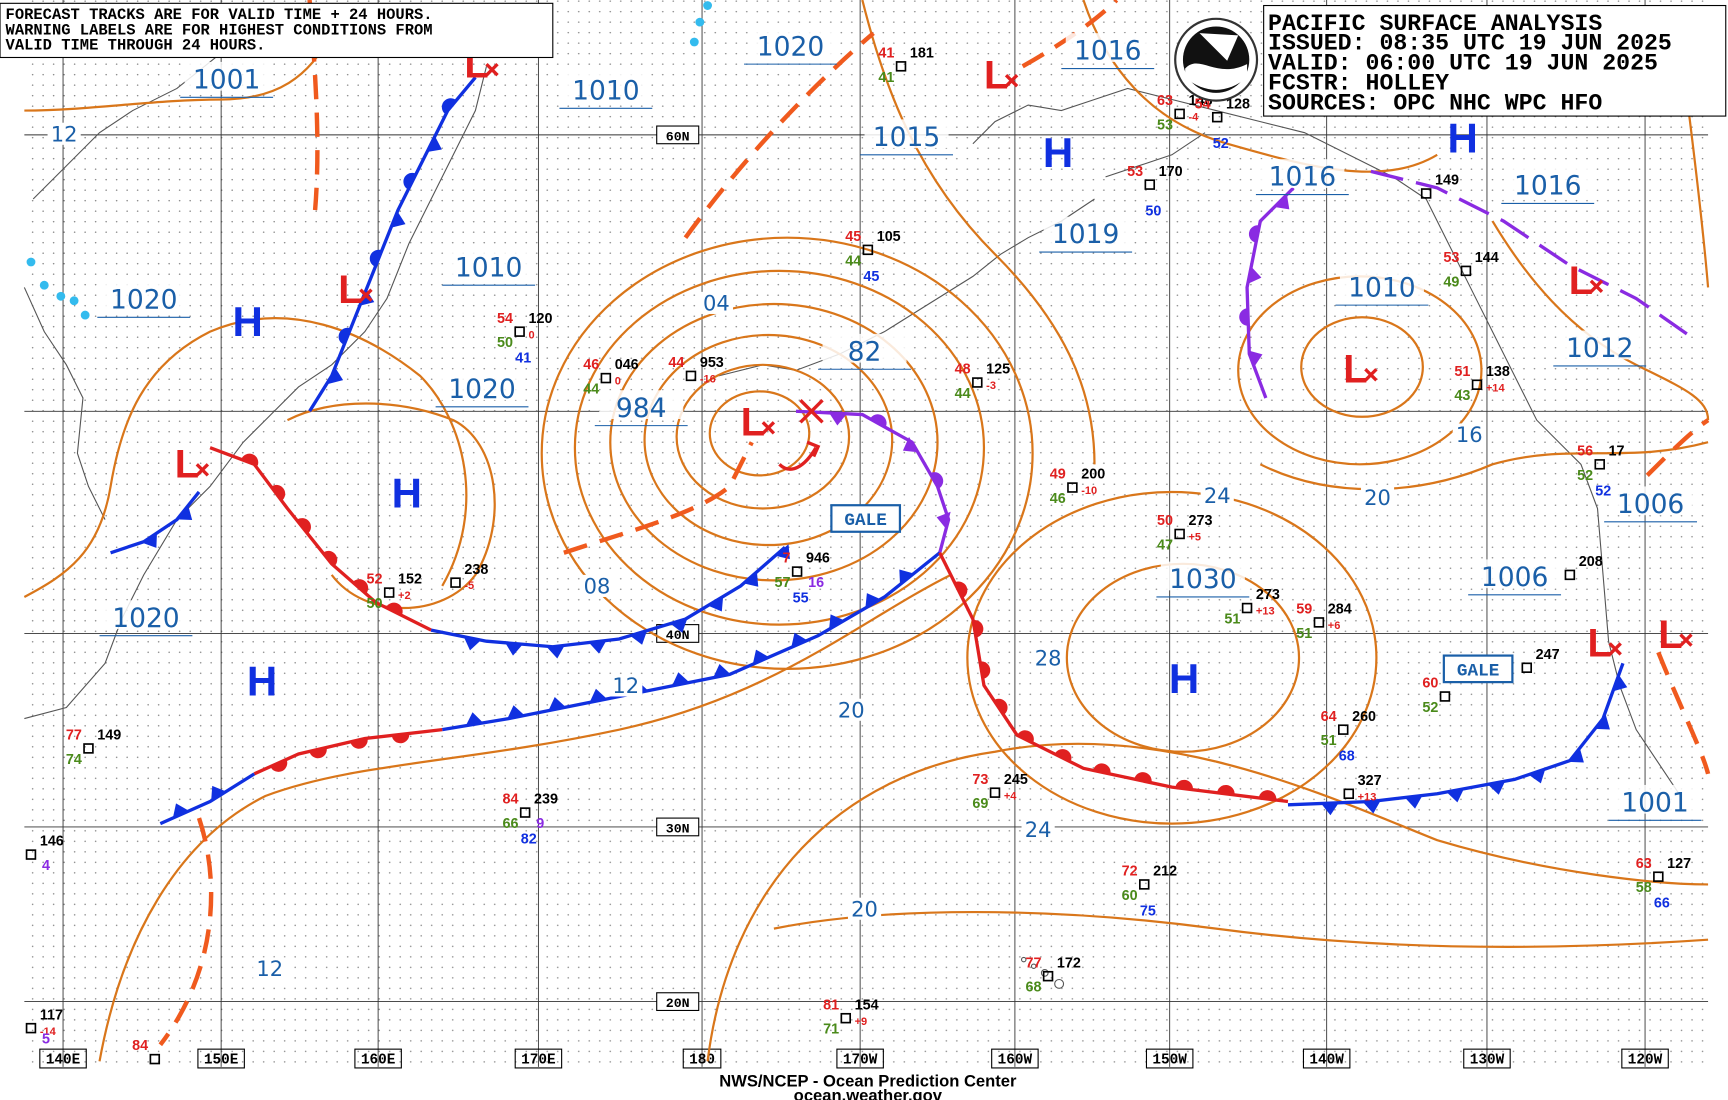  What do you see at coordinates (145, 618) in the screenshot?
I see `pressure-label: 1020` at bounding box center [145, 618].